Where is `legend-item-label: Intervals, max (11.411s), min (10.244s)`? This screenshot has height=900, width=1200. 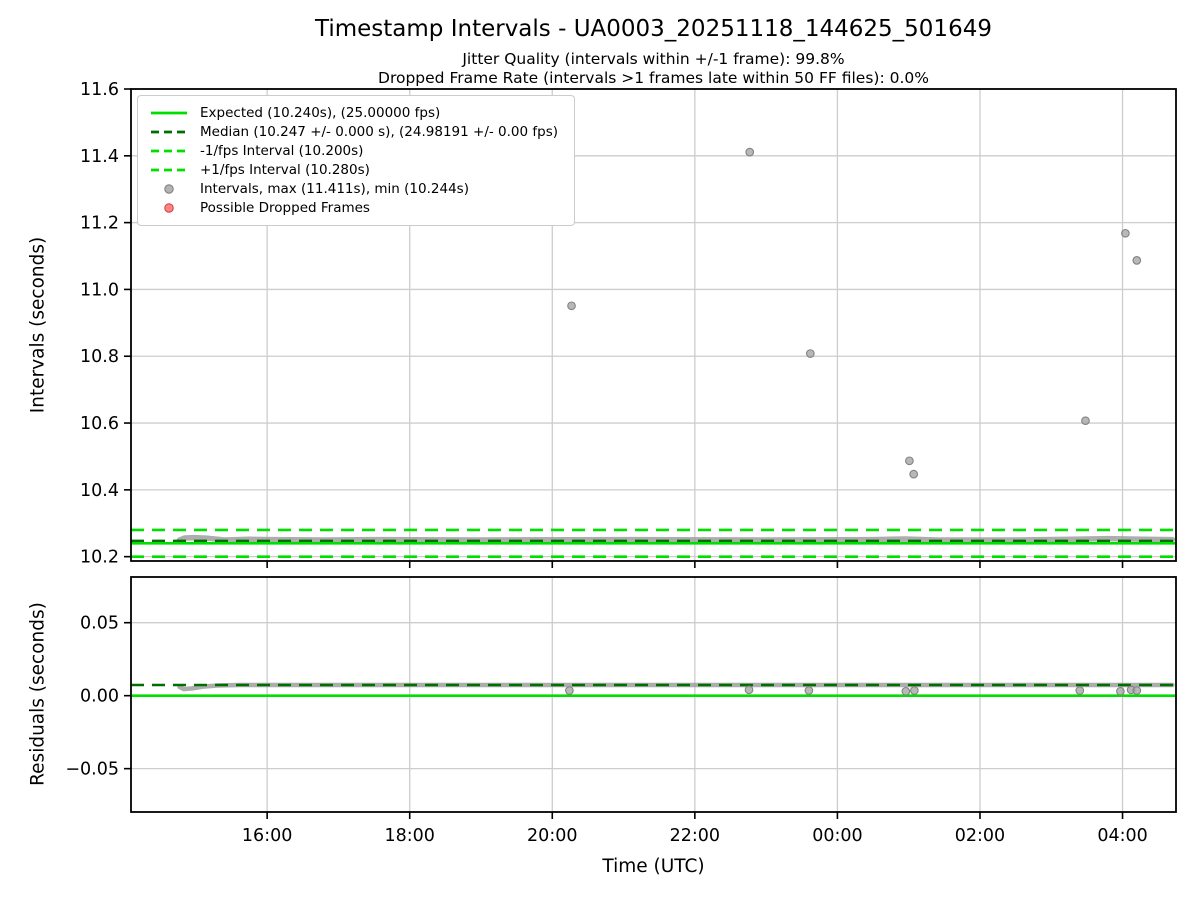 legend-item-label: Intervals, max (11.411s), min (10.244s) is located at coordinates (334, 189).